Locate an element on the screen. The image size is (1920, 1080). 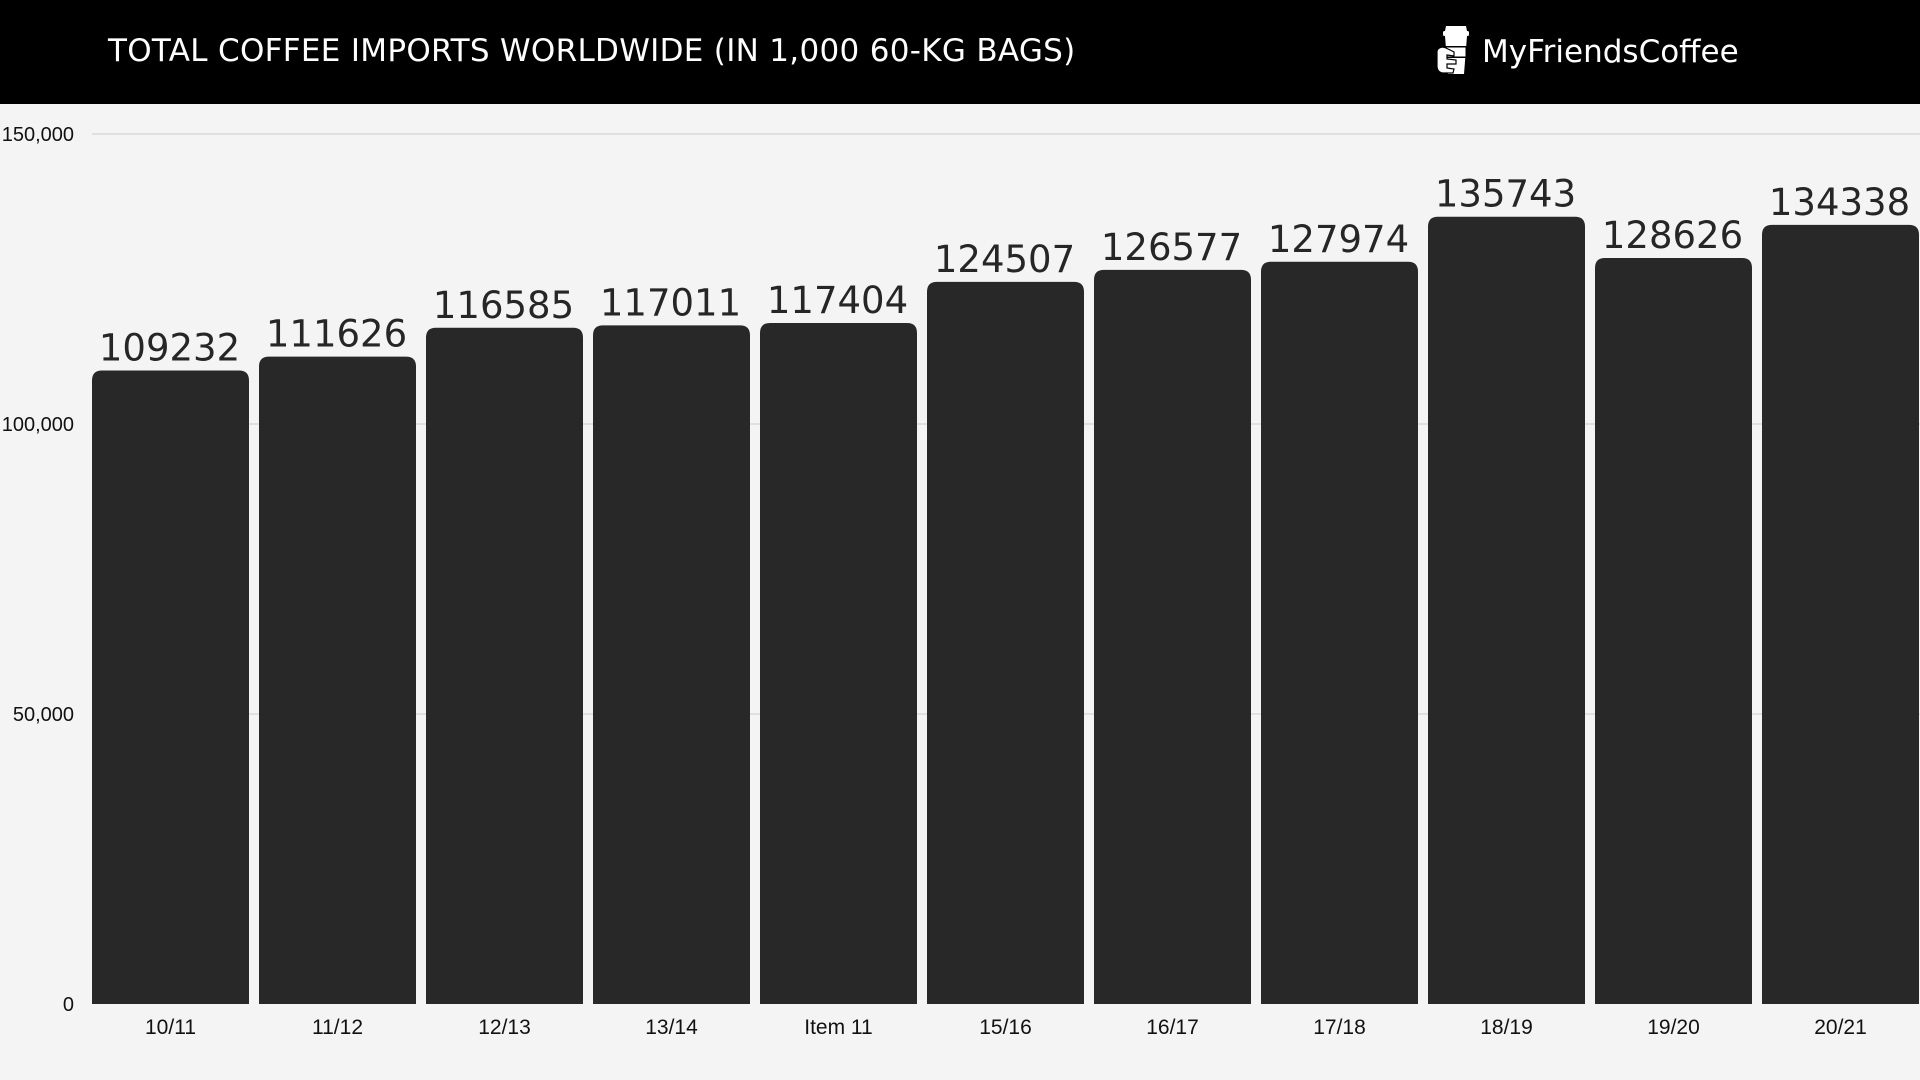
x-tick-label: 15/16 is located at coordinates (1005, 1027).